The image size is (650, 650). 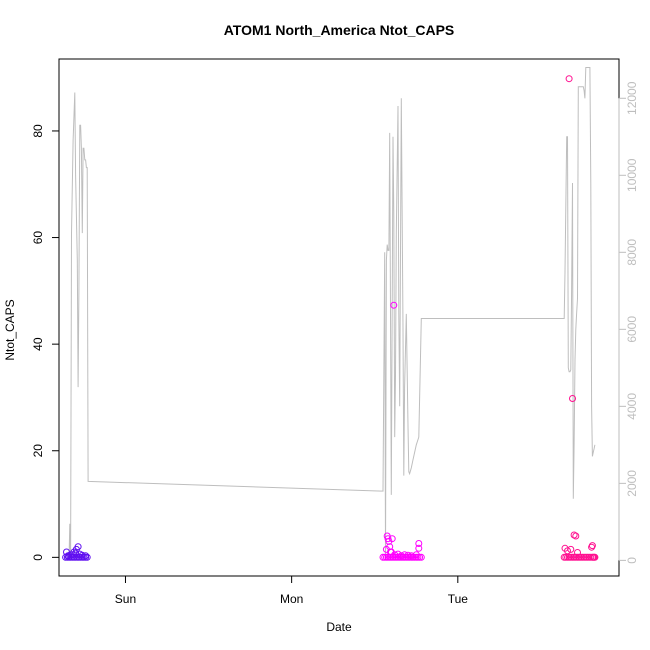 I want to click on y-tick-label: 20, so click(x=38, y=451).